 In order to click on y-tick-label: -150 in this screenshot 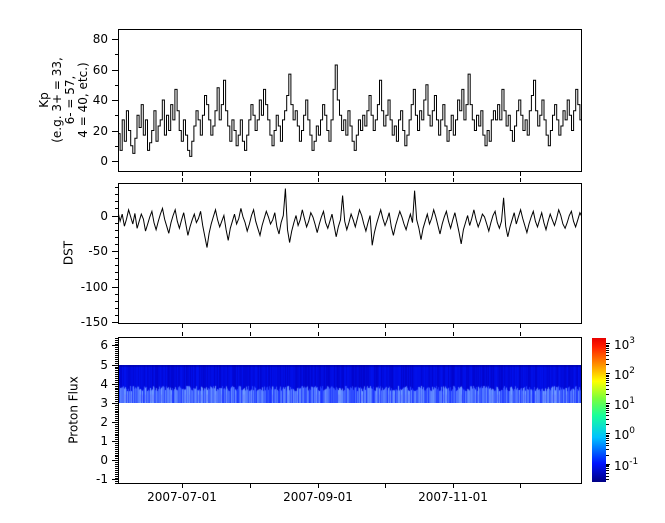, I will do `click(94, 322)`.